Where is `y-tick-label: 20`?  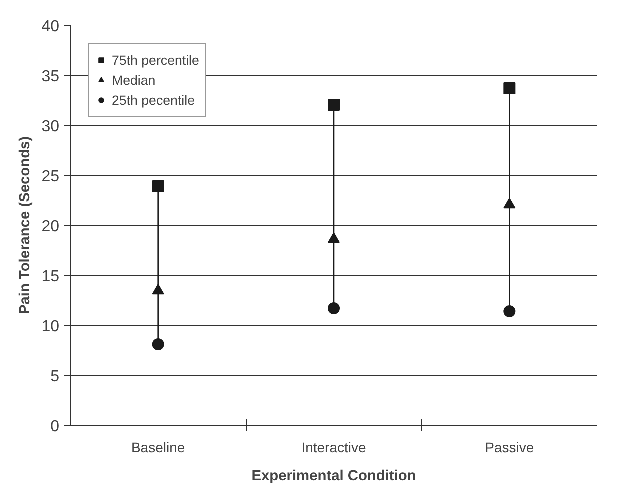 y-tick-label: 20 is located at coordinates (51, 227).